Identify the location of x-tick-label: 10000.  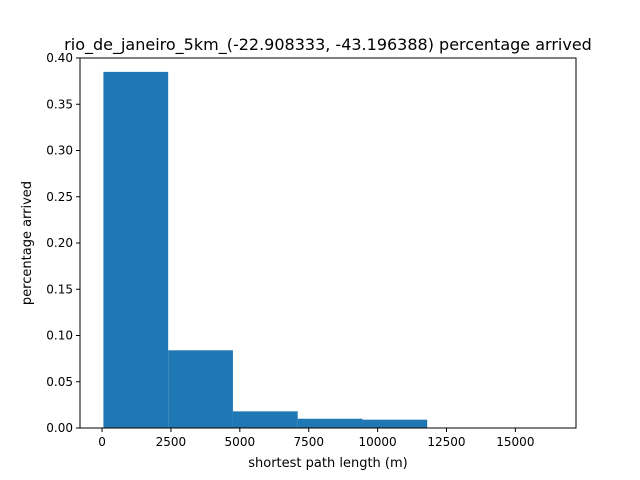
(378, 442).